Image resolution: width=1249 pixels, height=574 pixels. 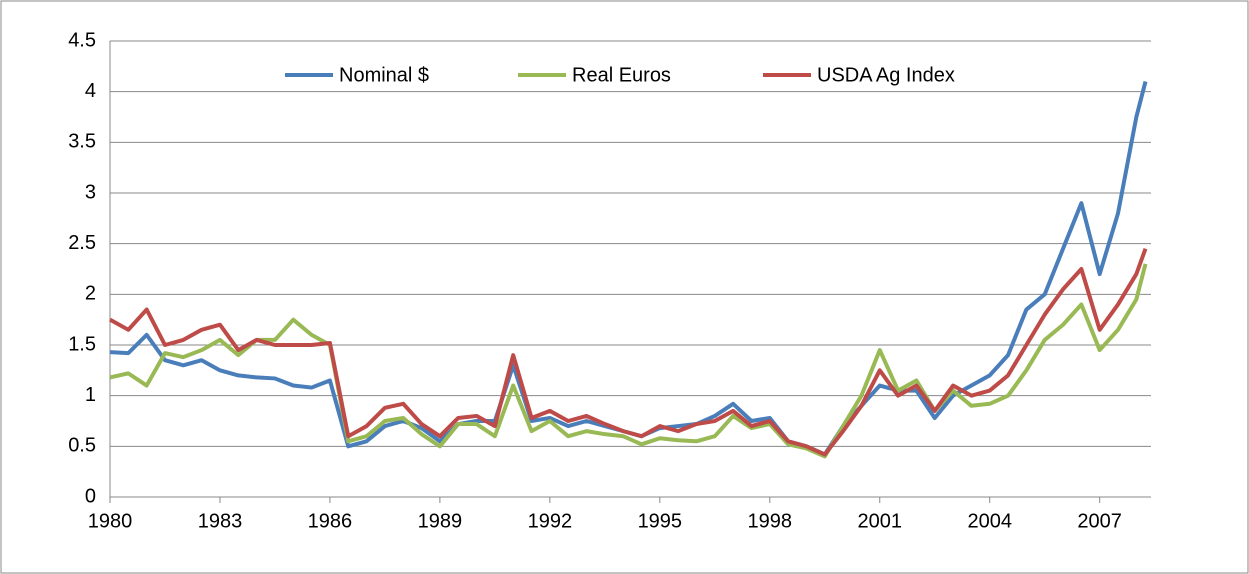 I want to click on y-tick-label: 3, so click(x=90, y=192).